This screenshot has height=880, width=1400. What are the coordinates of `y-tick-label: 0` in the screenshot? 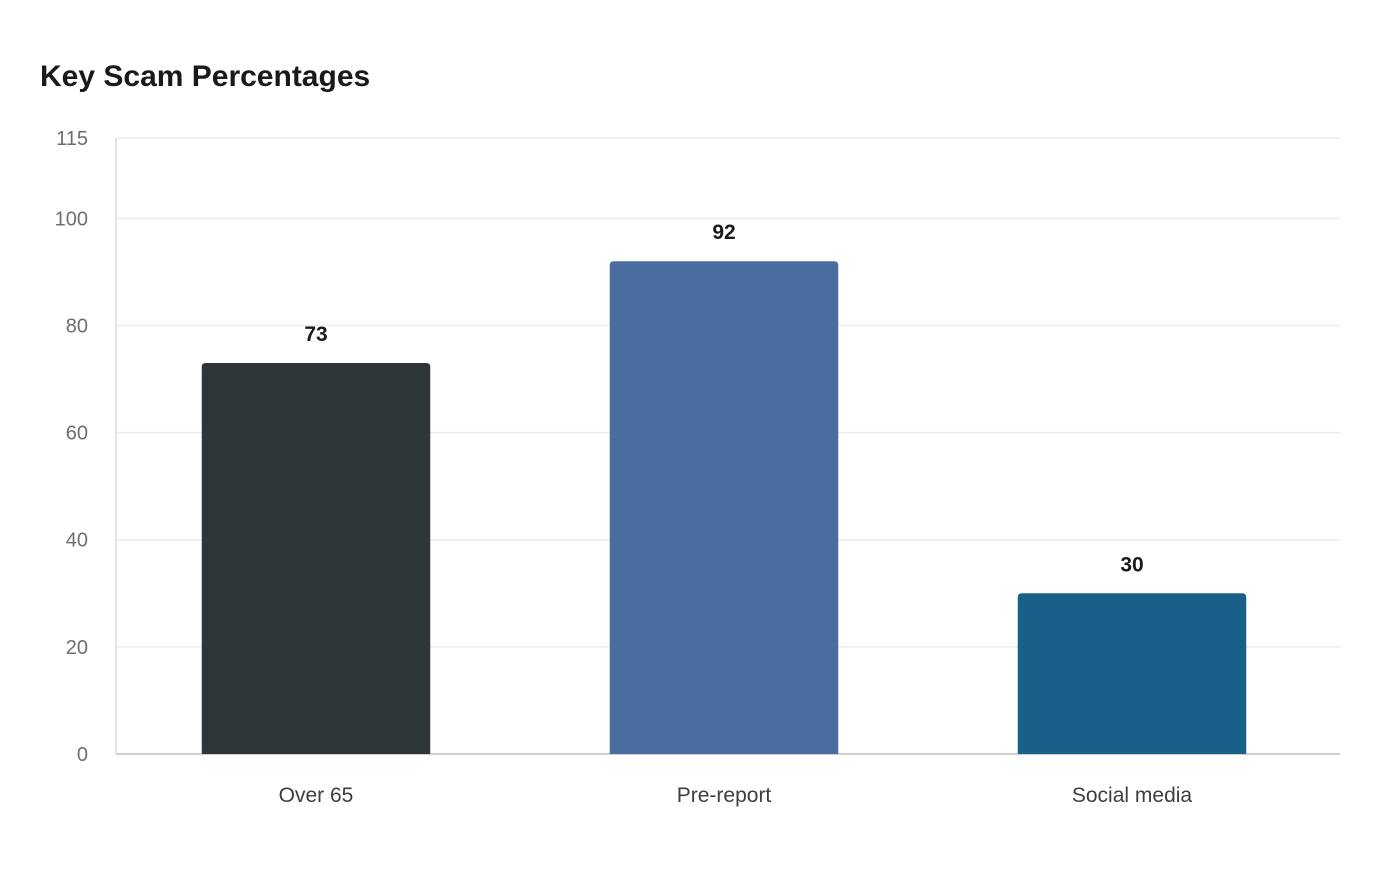 It's located at (82, 755).